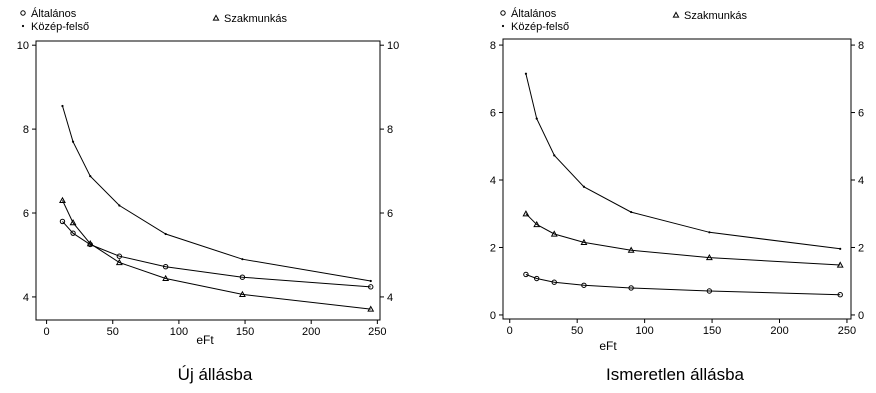 The image size is (876, 393). What do you see at coordinates (493, 248) in the screenshot?
I see `y-tick-label-left: 2` at bounding box center [493, 248].